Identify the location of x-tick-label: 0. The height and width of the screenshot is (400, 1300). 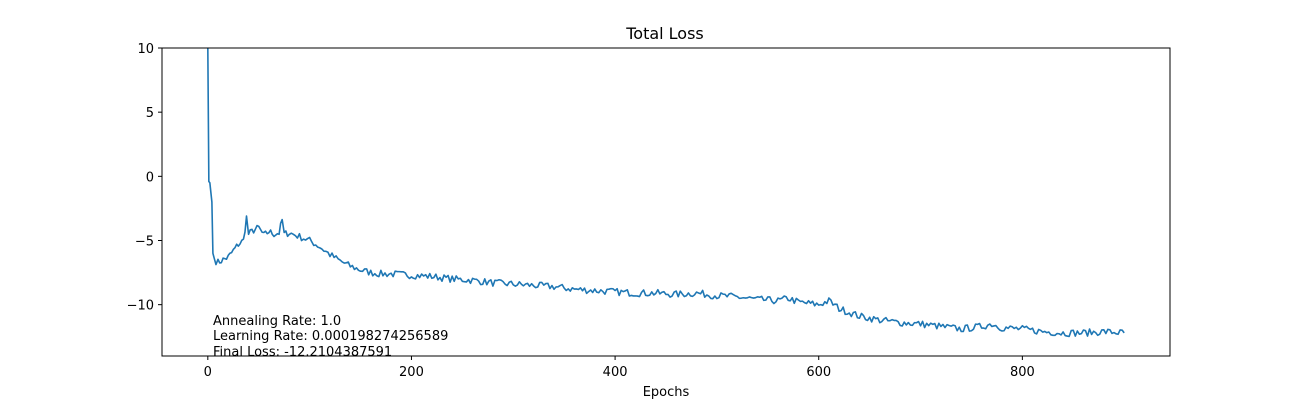
(208, 372).